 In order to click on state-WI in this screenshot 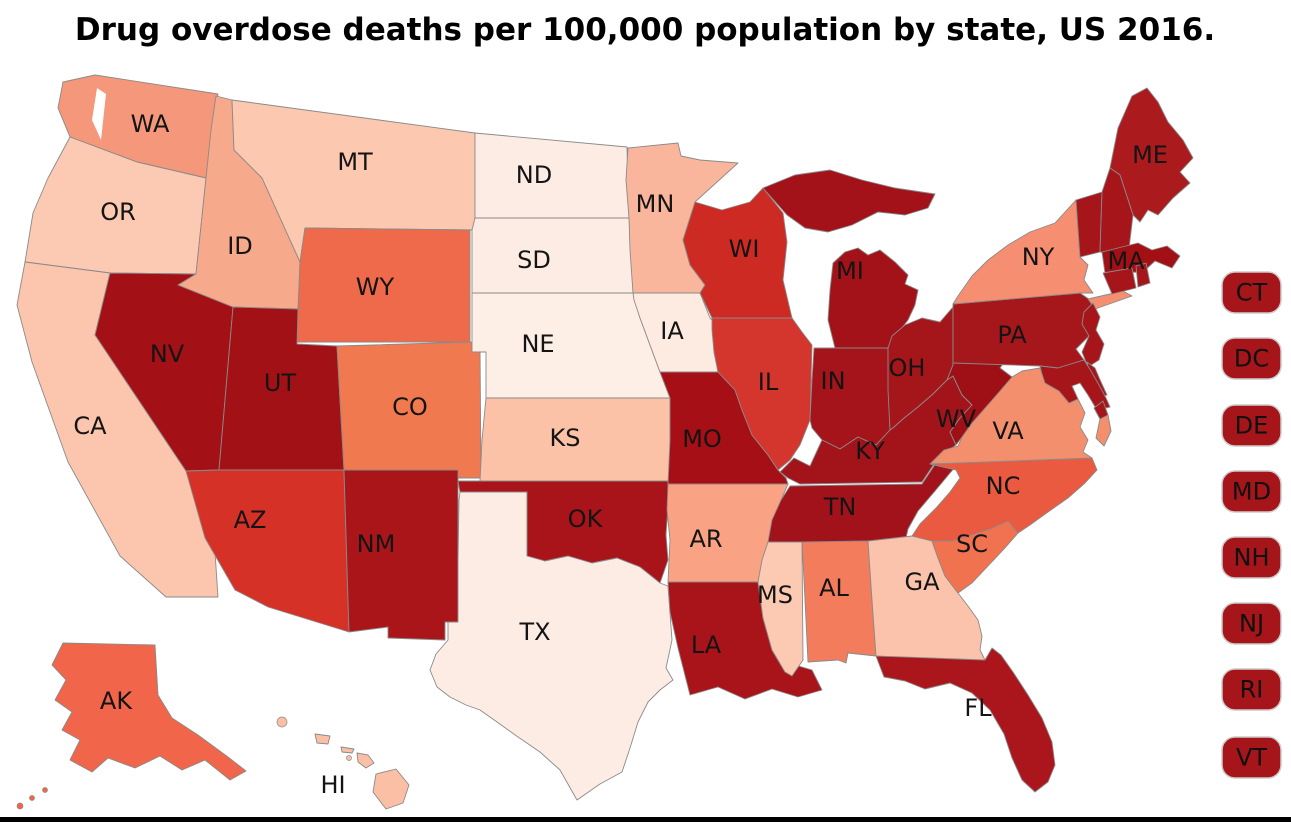, I will do `click(737, 253)`.